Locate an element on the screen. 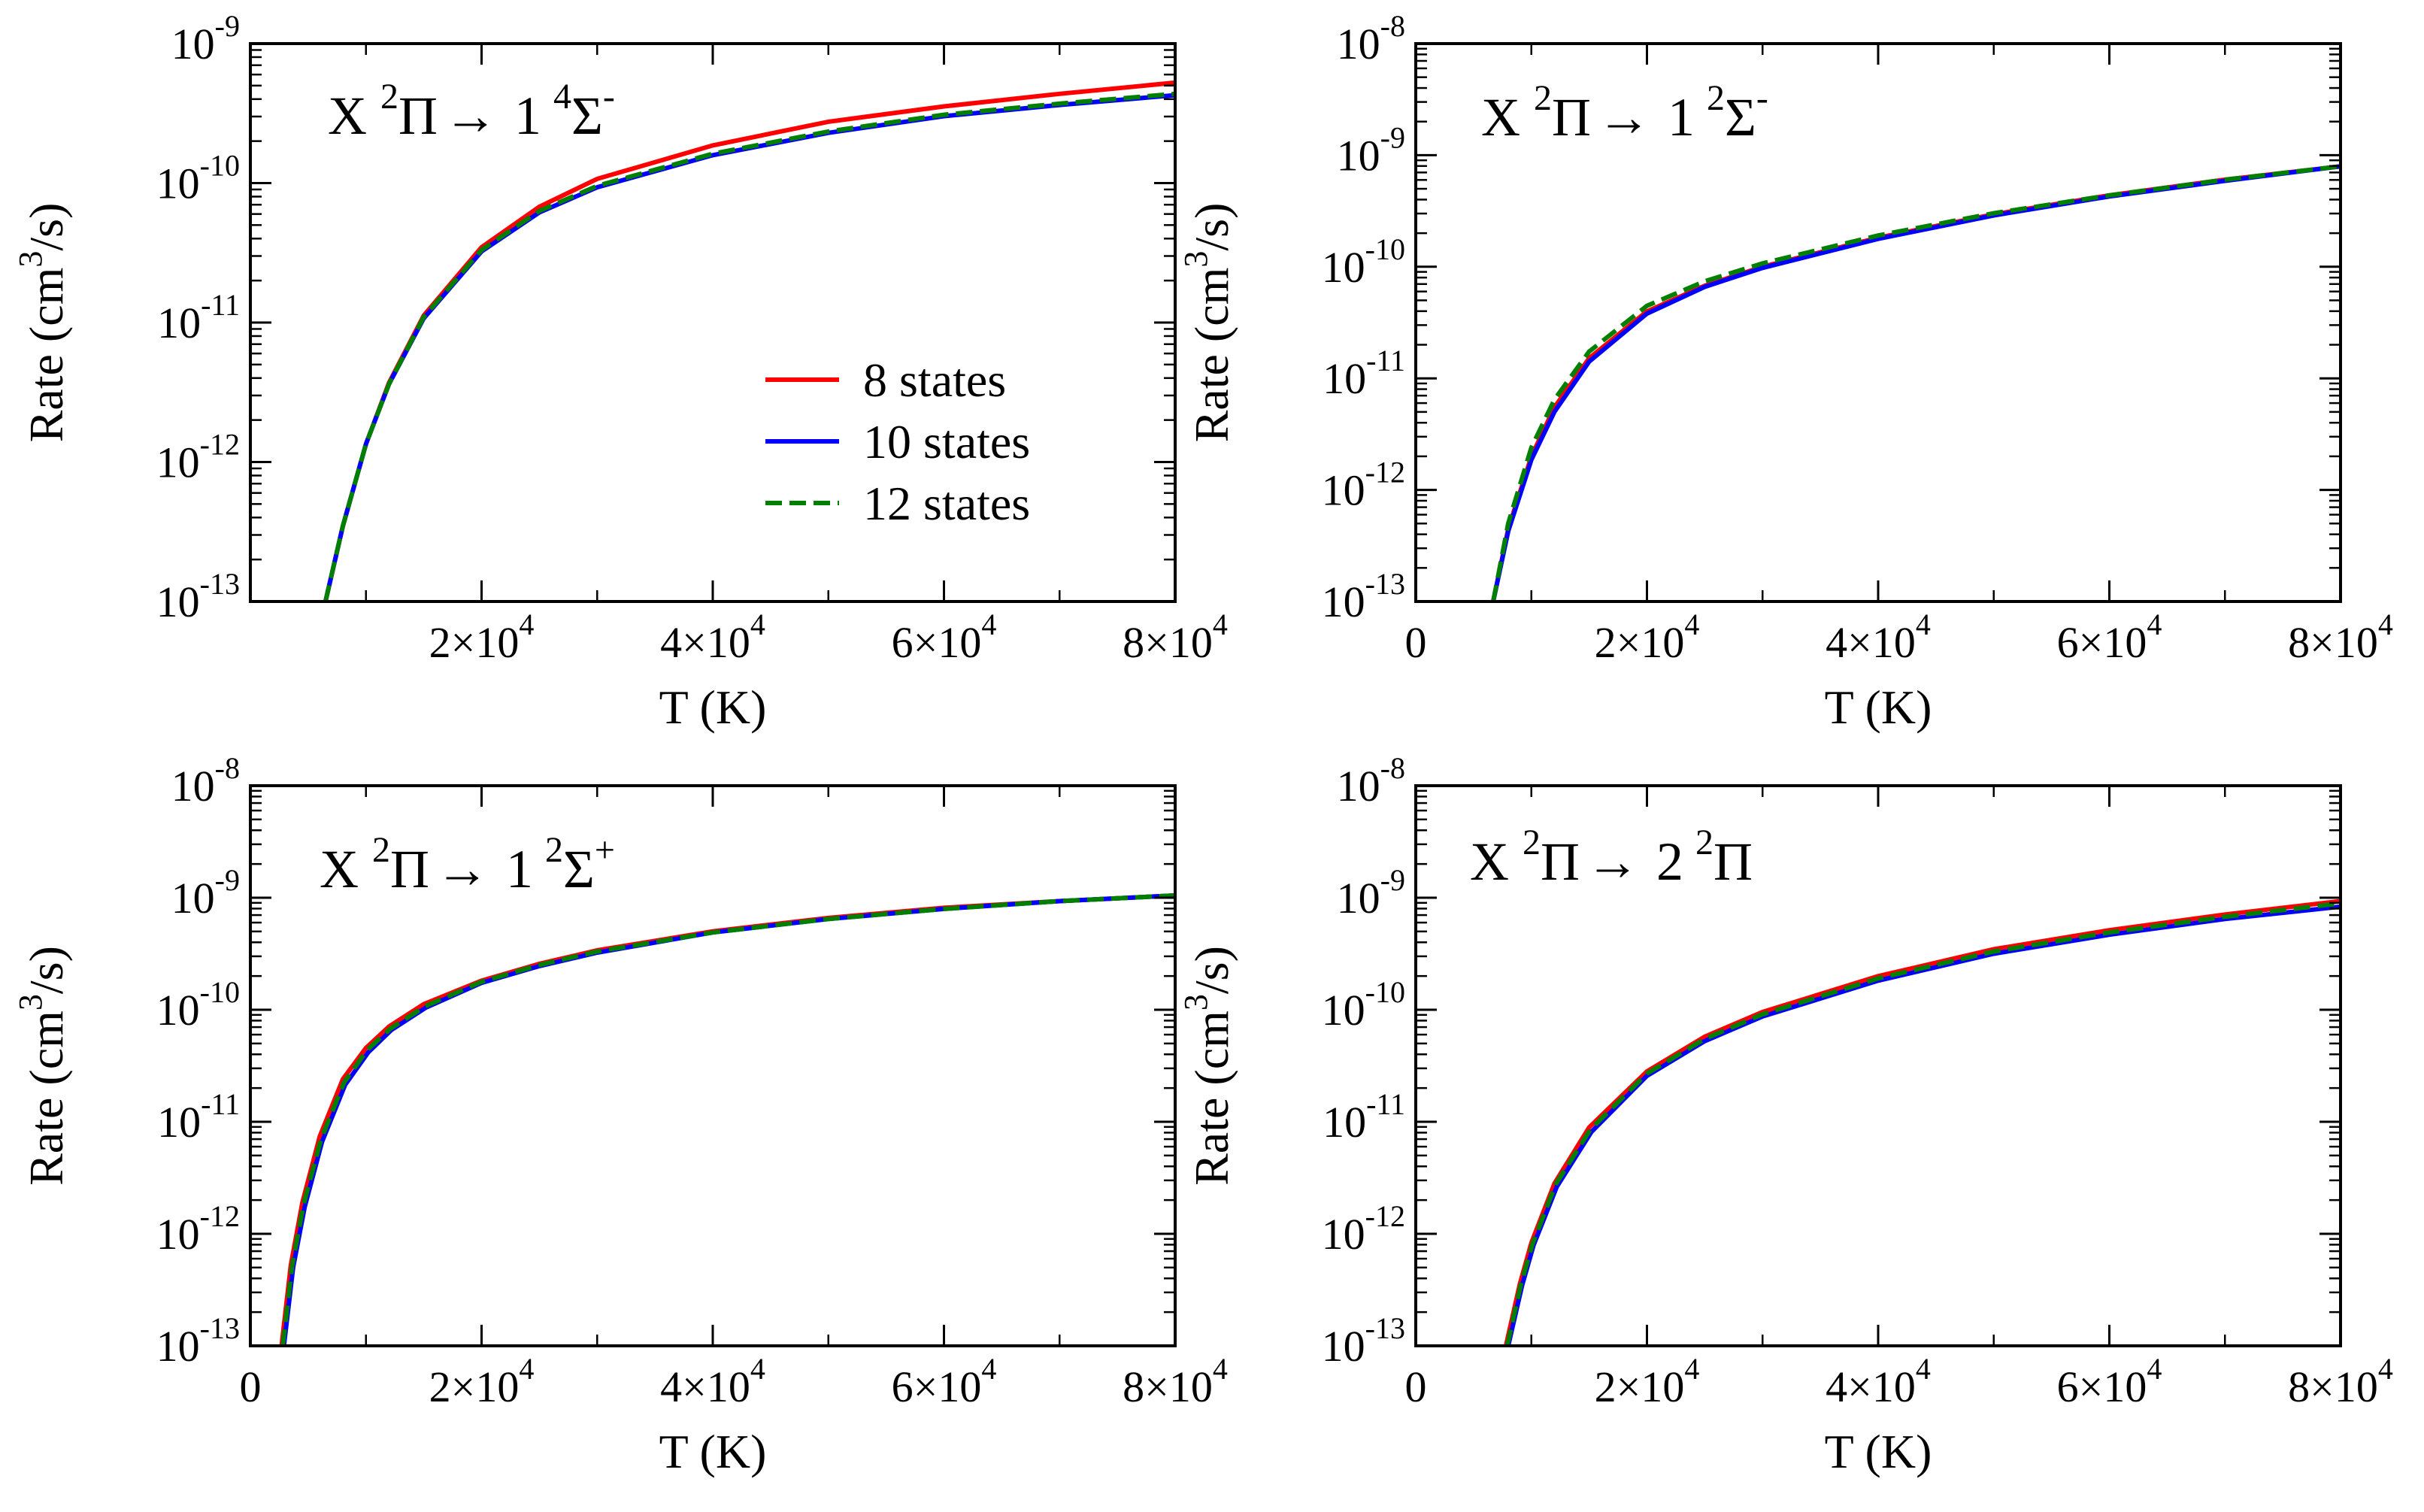  y-tick-exponent: -9 is located at coordinates (227, 26).